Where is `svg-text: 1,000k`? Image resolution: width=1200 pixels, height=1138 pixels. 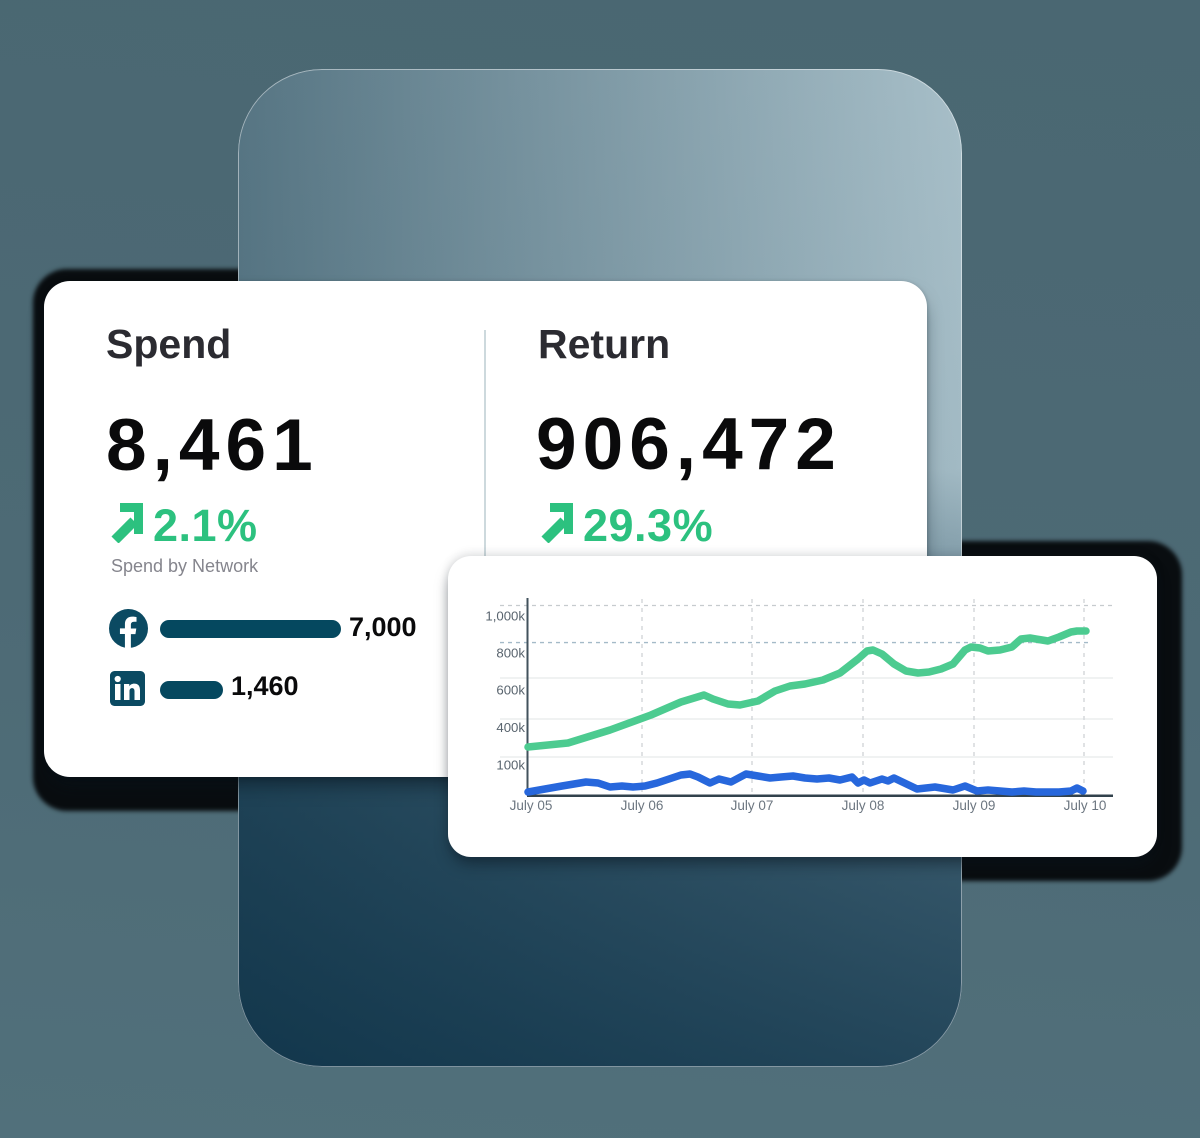 svg-text: 1,000k is located at coordinates (505, 616).